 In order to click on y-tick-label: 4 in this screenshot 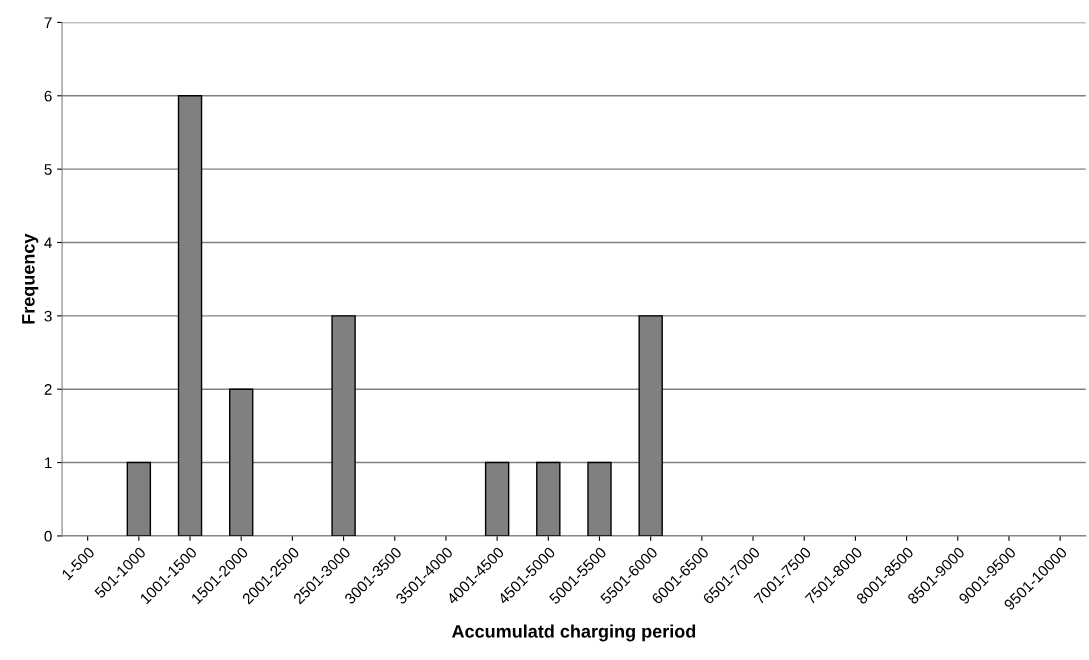, I will do `click(48, 243)`.